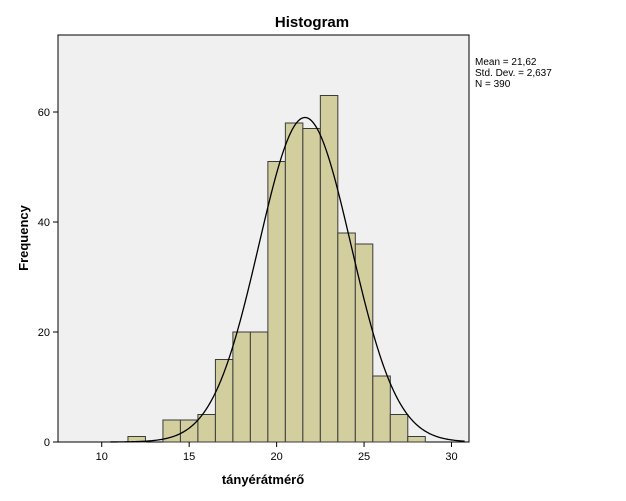 This screenshot has width=626, height=501. What do you see at coordinates (44, 223) in the screenshot?
I see `y-tick-label-40: 40` at bounding box center [44, 223].